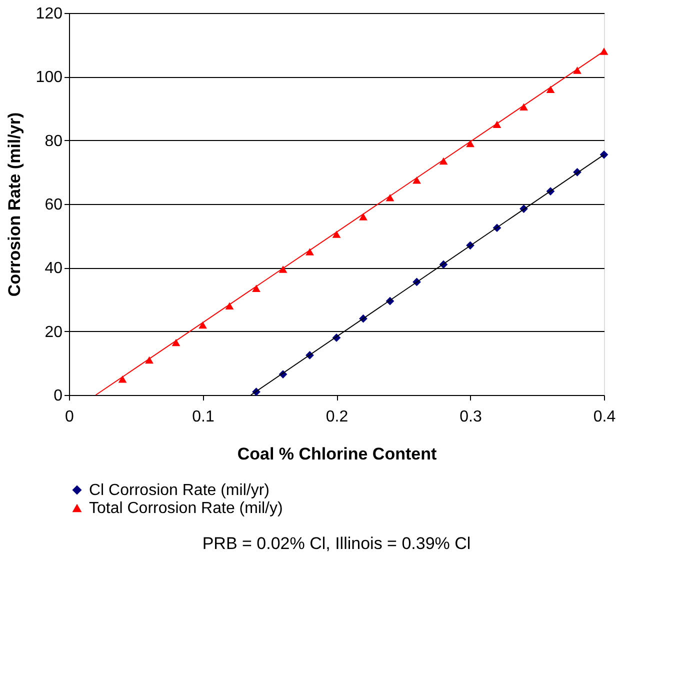 Image resolution: width=693 pixels, height=676 pixels. What do you see at coordinates (337, 417) in the screenshot?
I see `x-tick-label: 0.2` at bounding box center [337, 417].